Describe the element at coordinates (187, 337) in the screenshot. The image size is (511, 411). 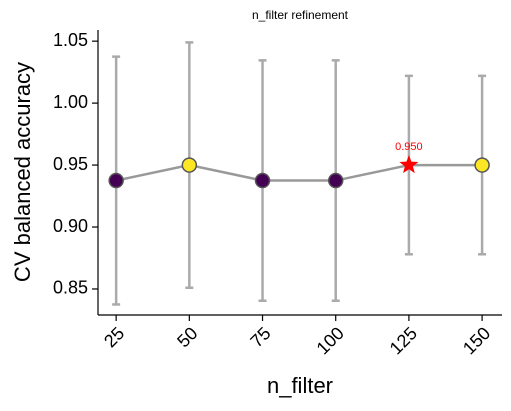
I see `x-tick-label: 50` at that location.